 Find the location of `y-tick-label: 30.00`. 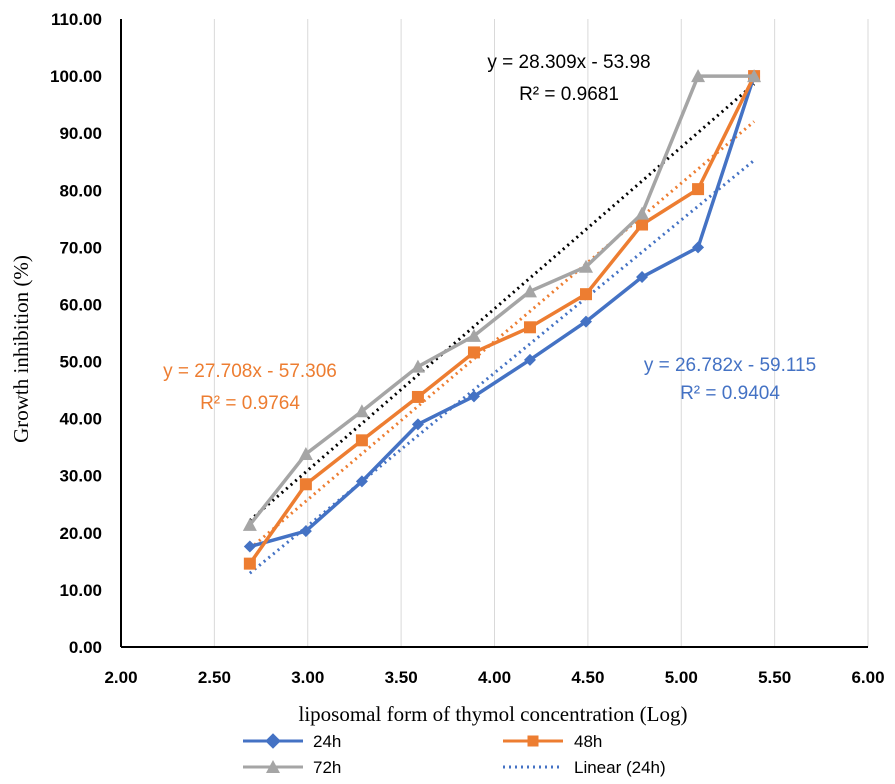

y-tick-label: 30.00 is located at coordinates (80, 476).